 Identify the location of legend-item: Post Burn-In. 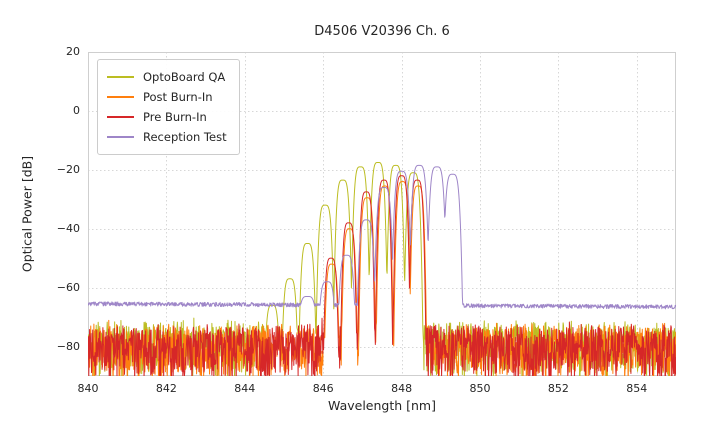
(167, 97).